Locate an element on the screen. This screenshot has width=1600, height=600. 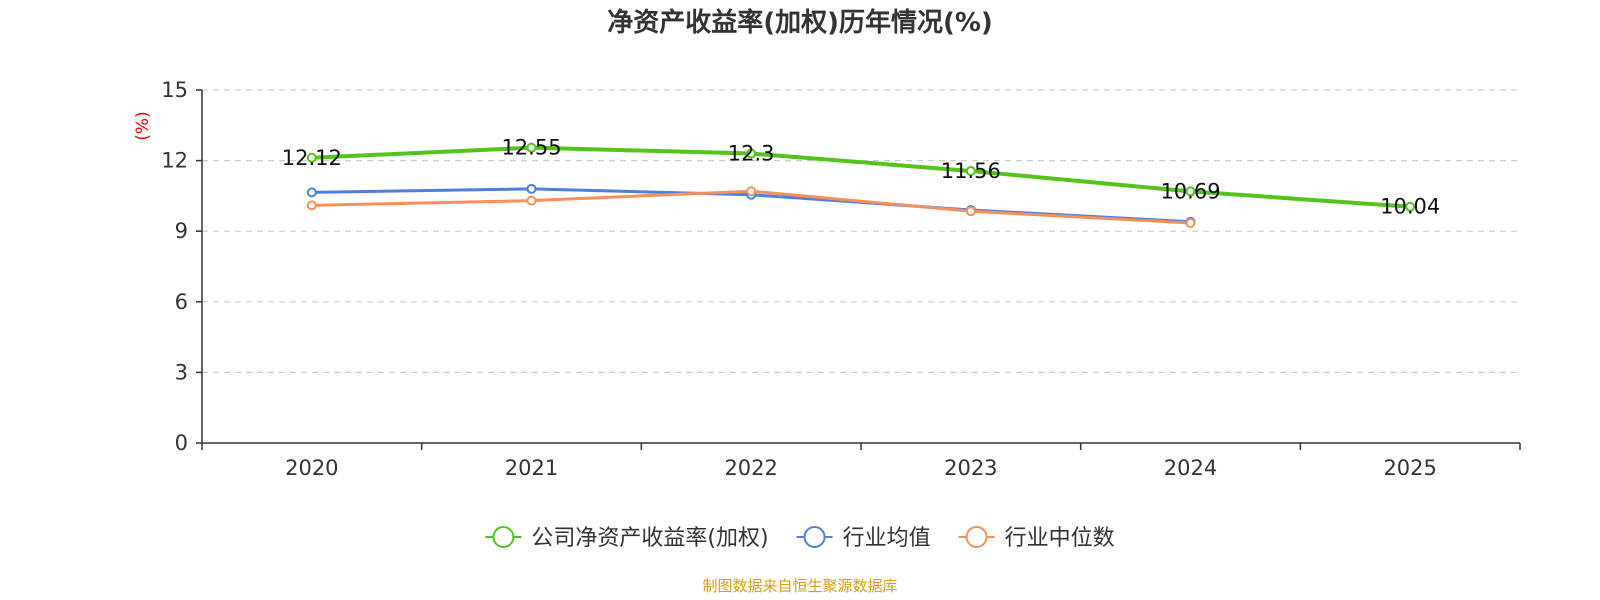
legend: 公司净资产收益率(加权) 行业均值 行业中位数 is located at coordinates (800, 538).